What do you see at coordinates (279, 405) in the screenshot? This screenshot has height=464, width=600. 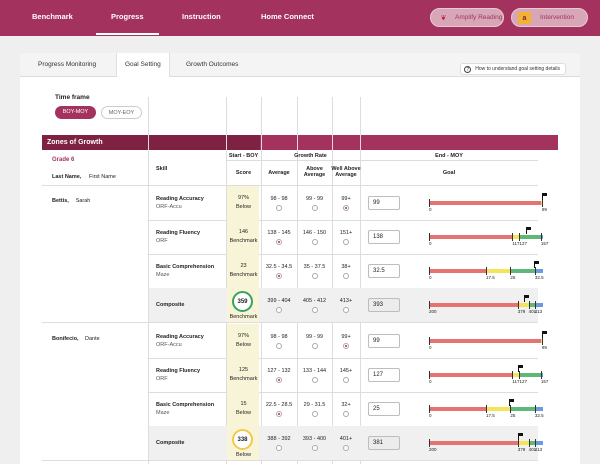 I see `average-range: 22.5 - 28.5` at bounding box center [279, 405].